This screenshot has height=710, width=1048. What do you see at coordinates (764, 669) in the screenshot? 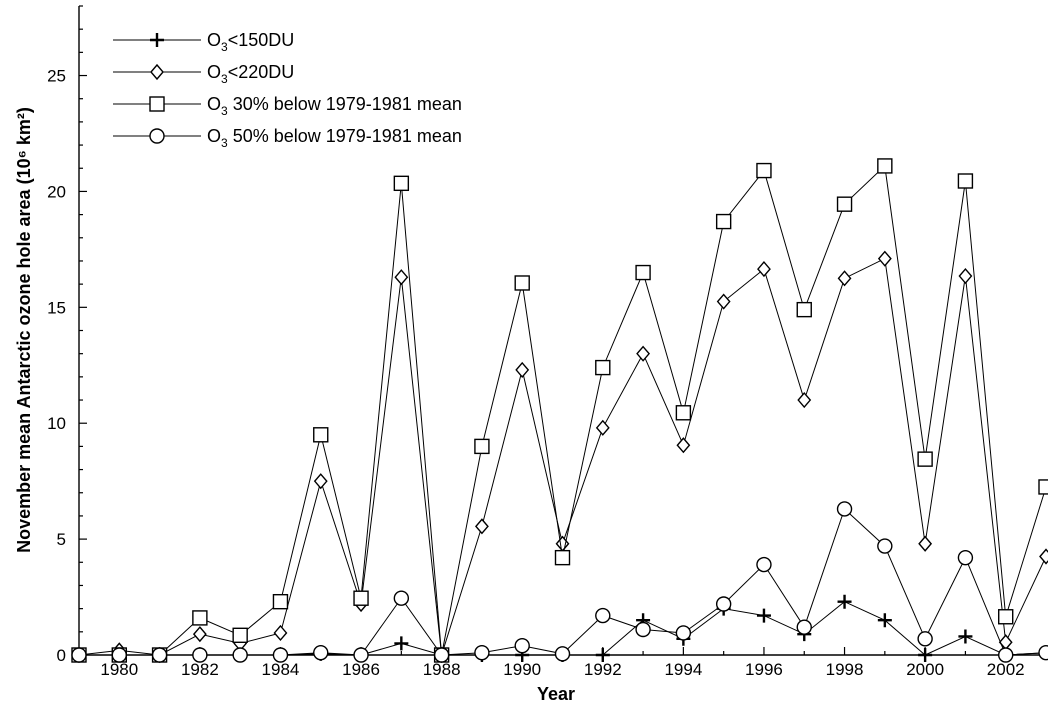
I see `x-tick-label: 1996` at bounding box center [764, 669].